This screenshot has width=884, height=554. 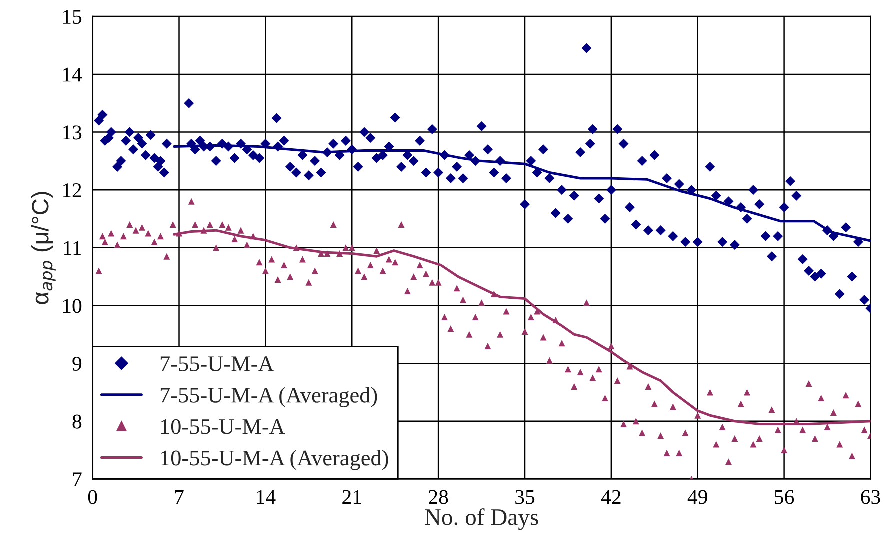 What do you see at coordinates (266, 497) in the screenshot?
I see `x-tick-label: 14` at bounding box center [266, 497].